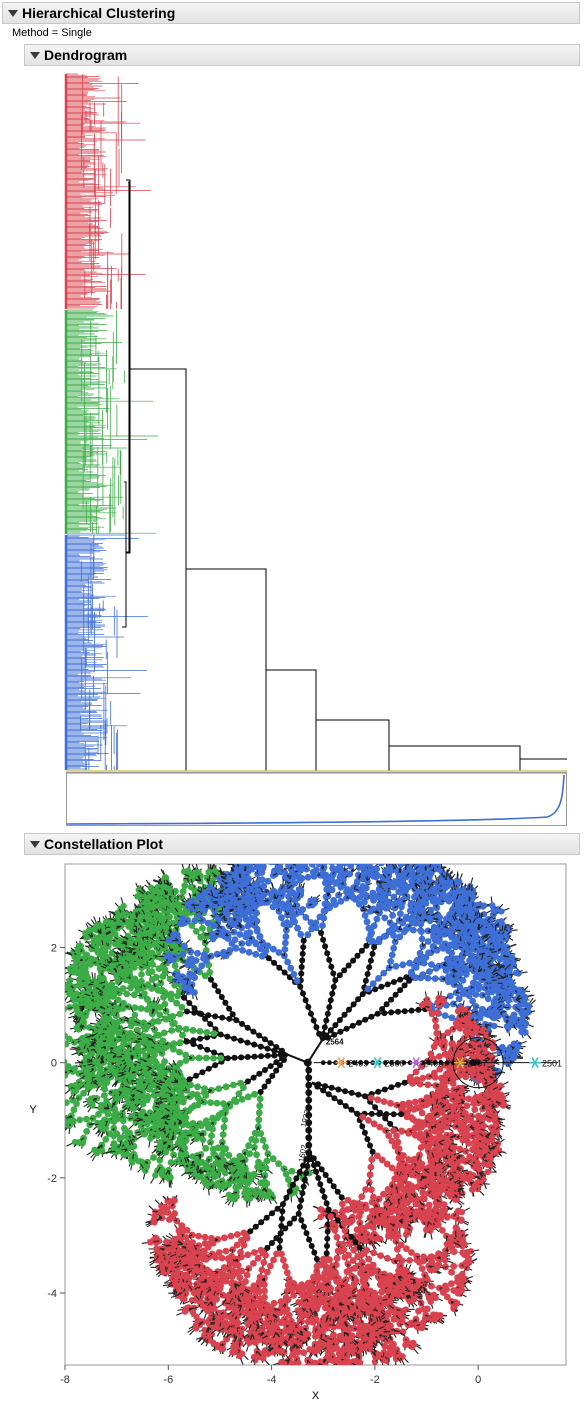  What do you see at coordinates (316, 799) in the screenshot?
I see `distance-graph` at bounding box center [316, 799].